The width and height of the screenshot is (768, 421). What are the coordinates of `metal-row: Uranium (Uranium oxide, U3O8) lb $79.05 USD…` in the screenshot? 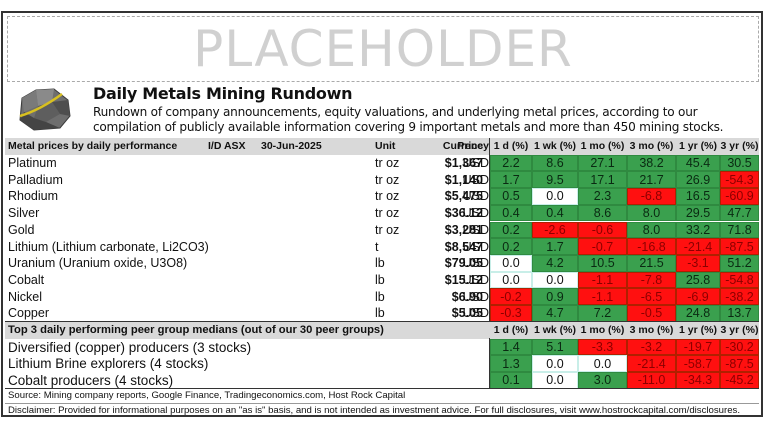 It's located at (382, 263).